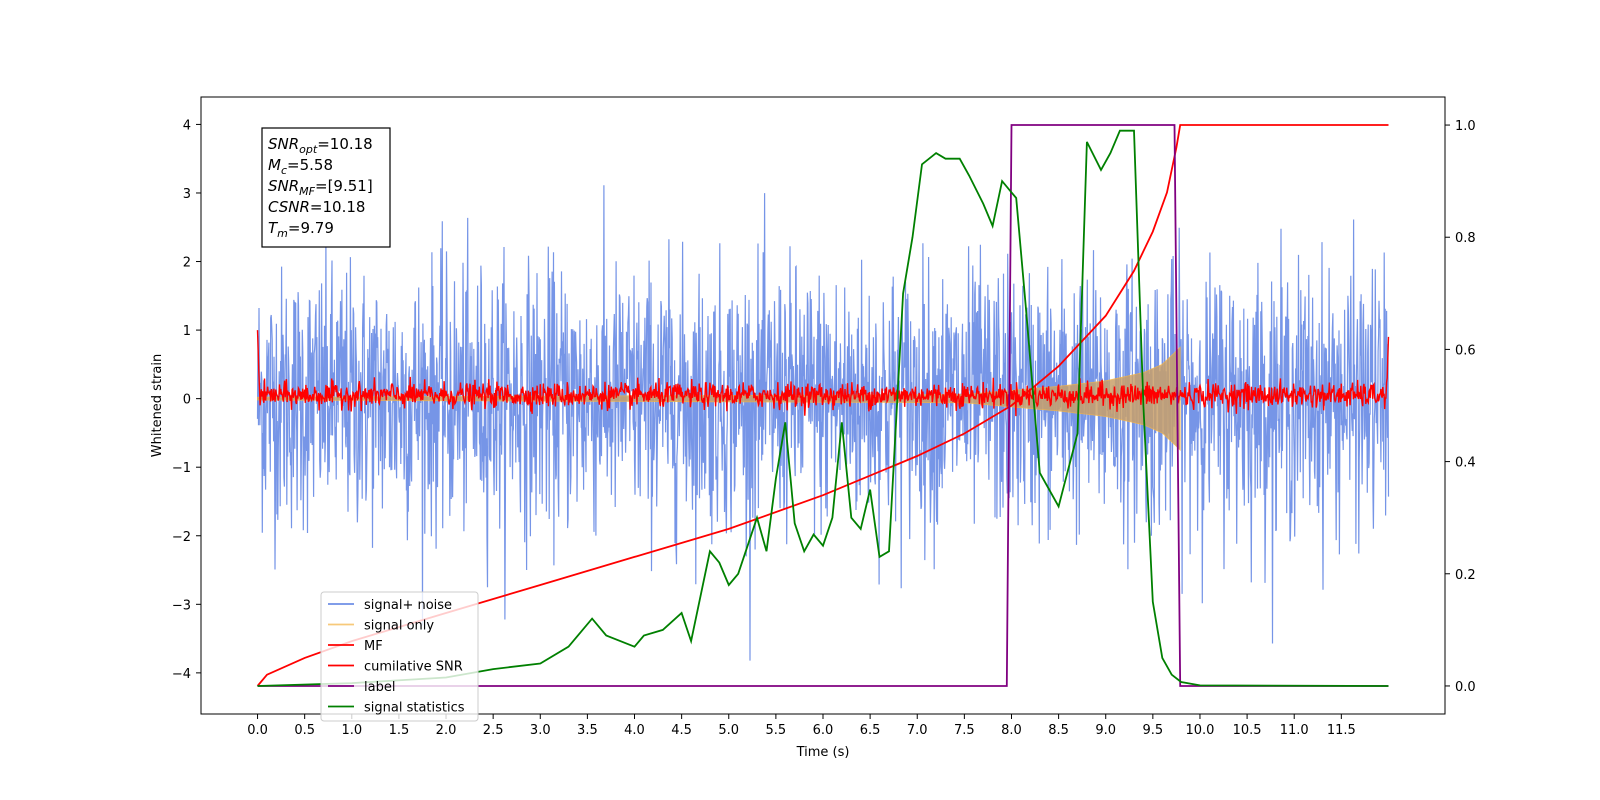 The image size is (1600, 800). I want to click on annotation-subscript: MF, so click(307, 191).